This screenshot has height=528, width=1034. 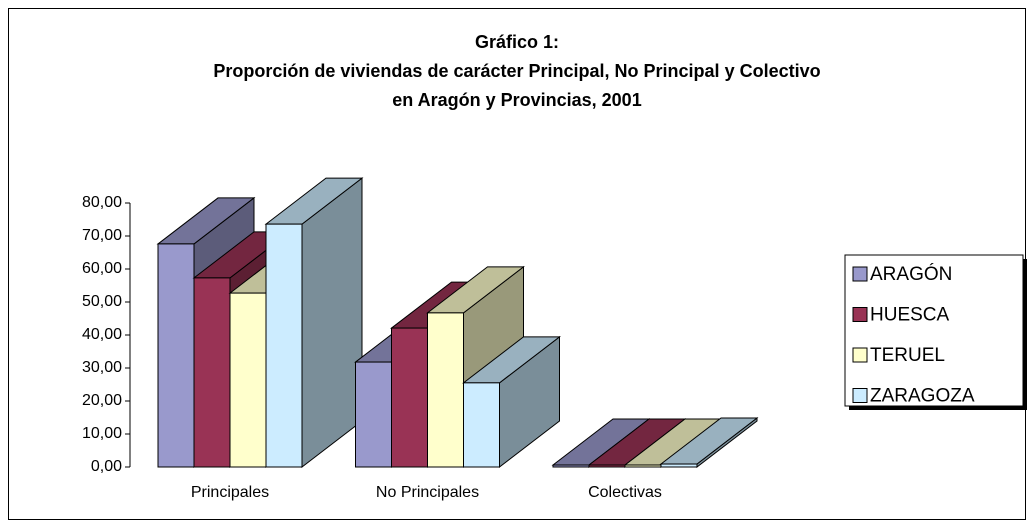 What do you see at coordinates (106, 466) in the screenshot?
I see `y-tick-label: 0,00` at bounding box center [106, 466].